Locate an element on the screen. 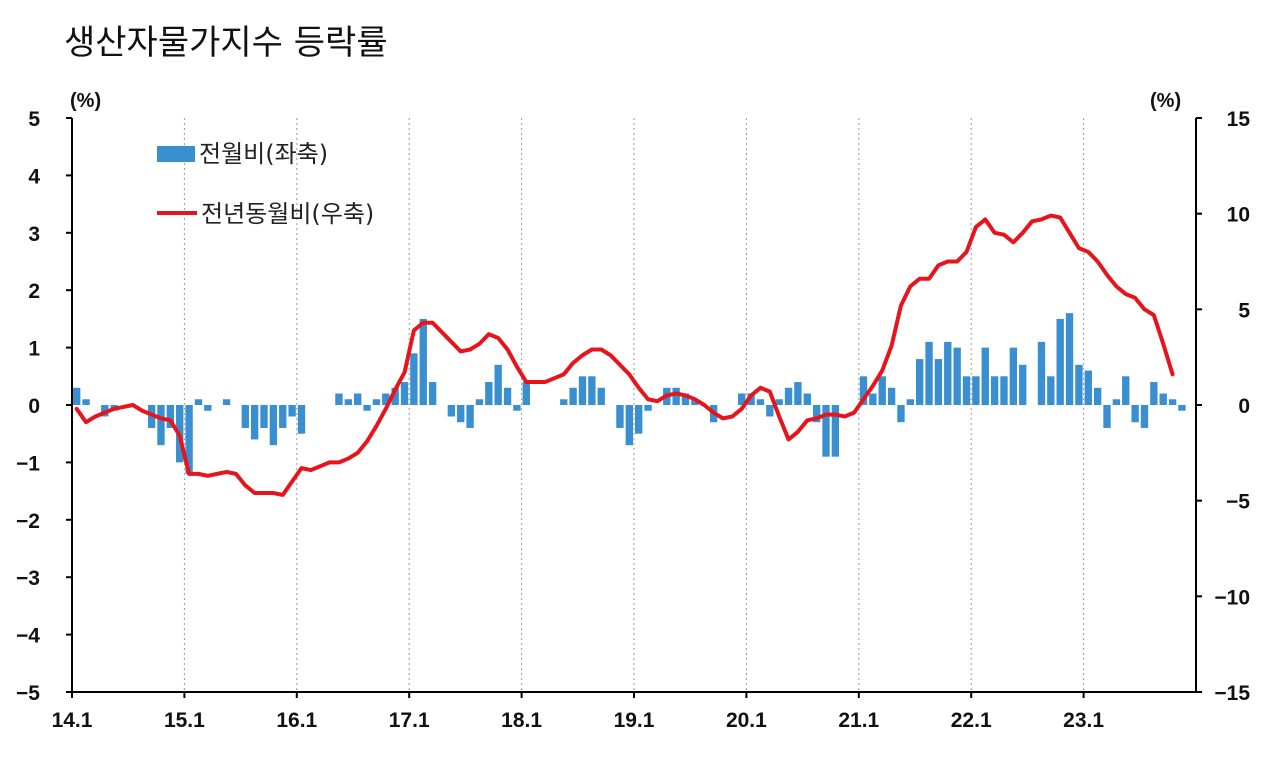 The width and height of the screenshot is (1280, 757). right-tick-label: −5 is located at coordinates (1238, 502).